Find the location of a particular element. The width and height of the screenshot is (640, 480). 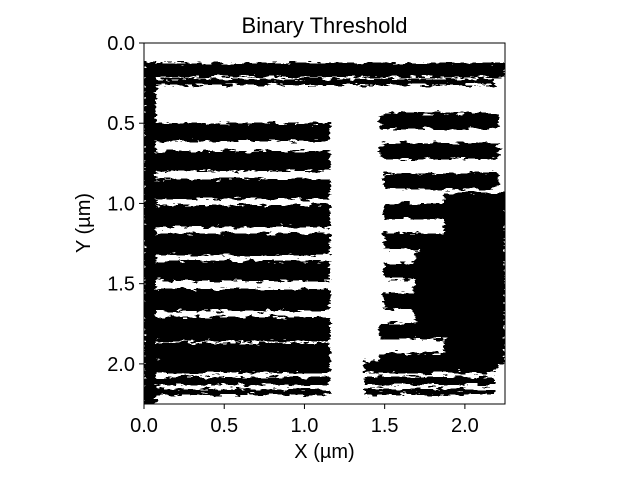

x-tick-label: 1.0 is located at coordinates (305, 426).